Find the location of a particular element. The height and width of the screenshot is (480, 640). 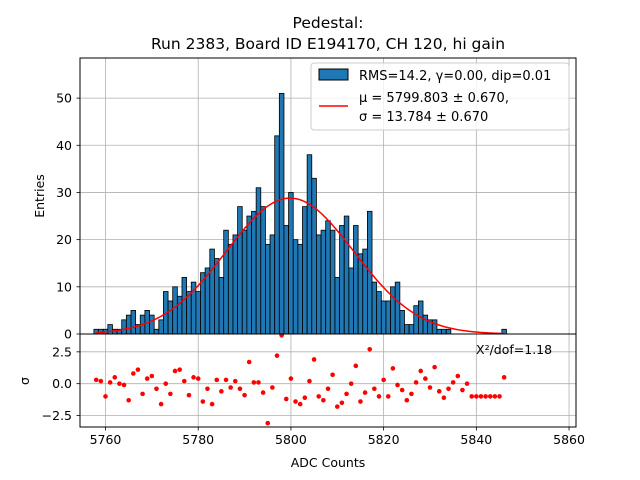

residual-x-ticks: 5760 5780 5800 5820 5840 5860 is located at coordinates (337, 437).